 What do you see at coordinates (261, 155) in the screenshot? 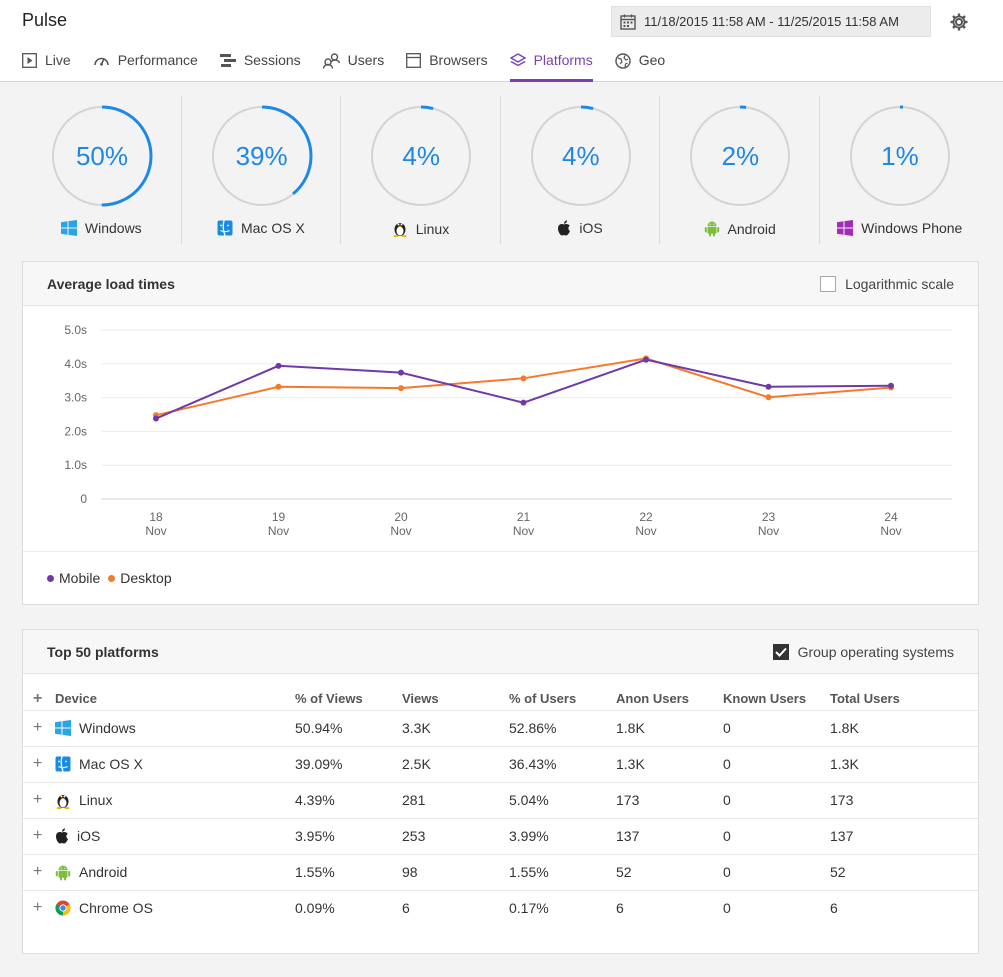
I see `ring-percent: 39%` at bounding box center [261, 155].